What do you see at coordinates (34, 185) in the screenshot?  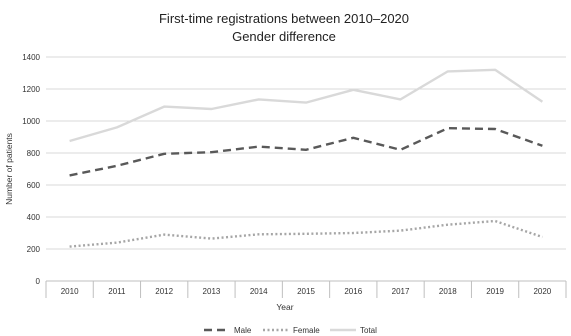 I see `y-tick-label: 600` at bounding box center [34, 185].